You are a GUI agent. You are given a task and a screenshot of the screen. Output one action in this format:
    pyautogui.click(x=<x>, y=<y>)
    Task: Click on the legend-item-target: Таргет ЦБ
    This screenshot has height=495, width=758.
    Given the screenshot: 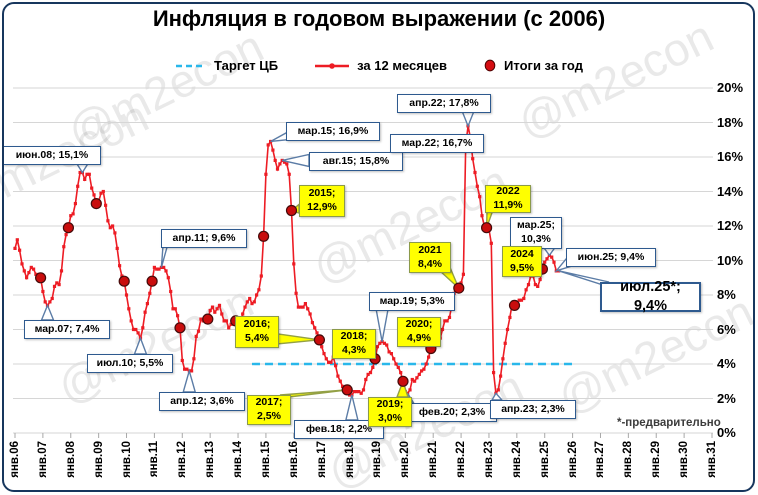 What is the action you would take?
    pyautogui.click(x=226, y=65)
    